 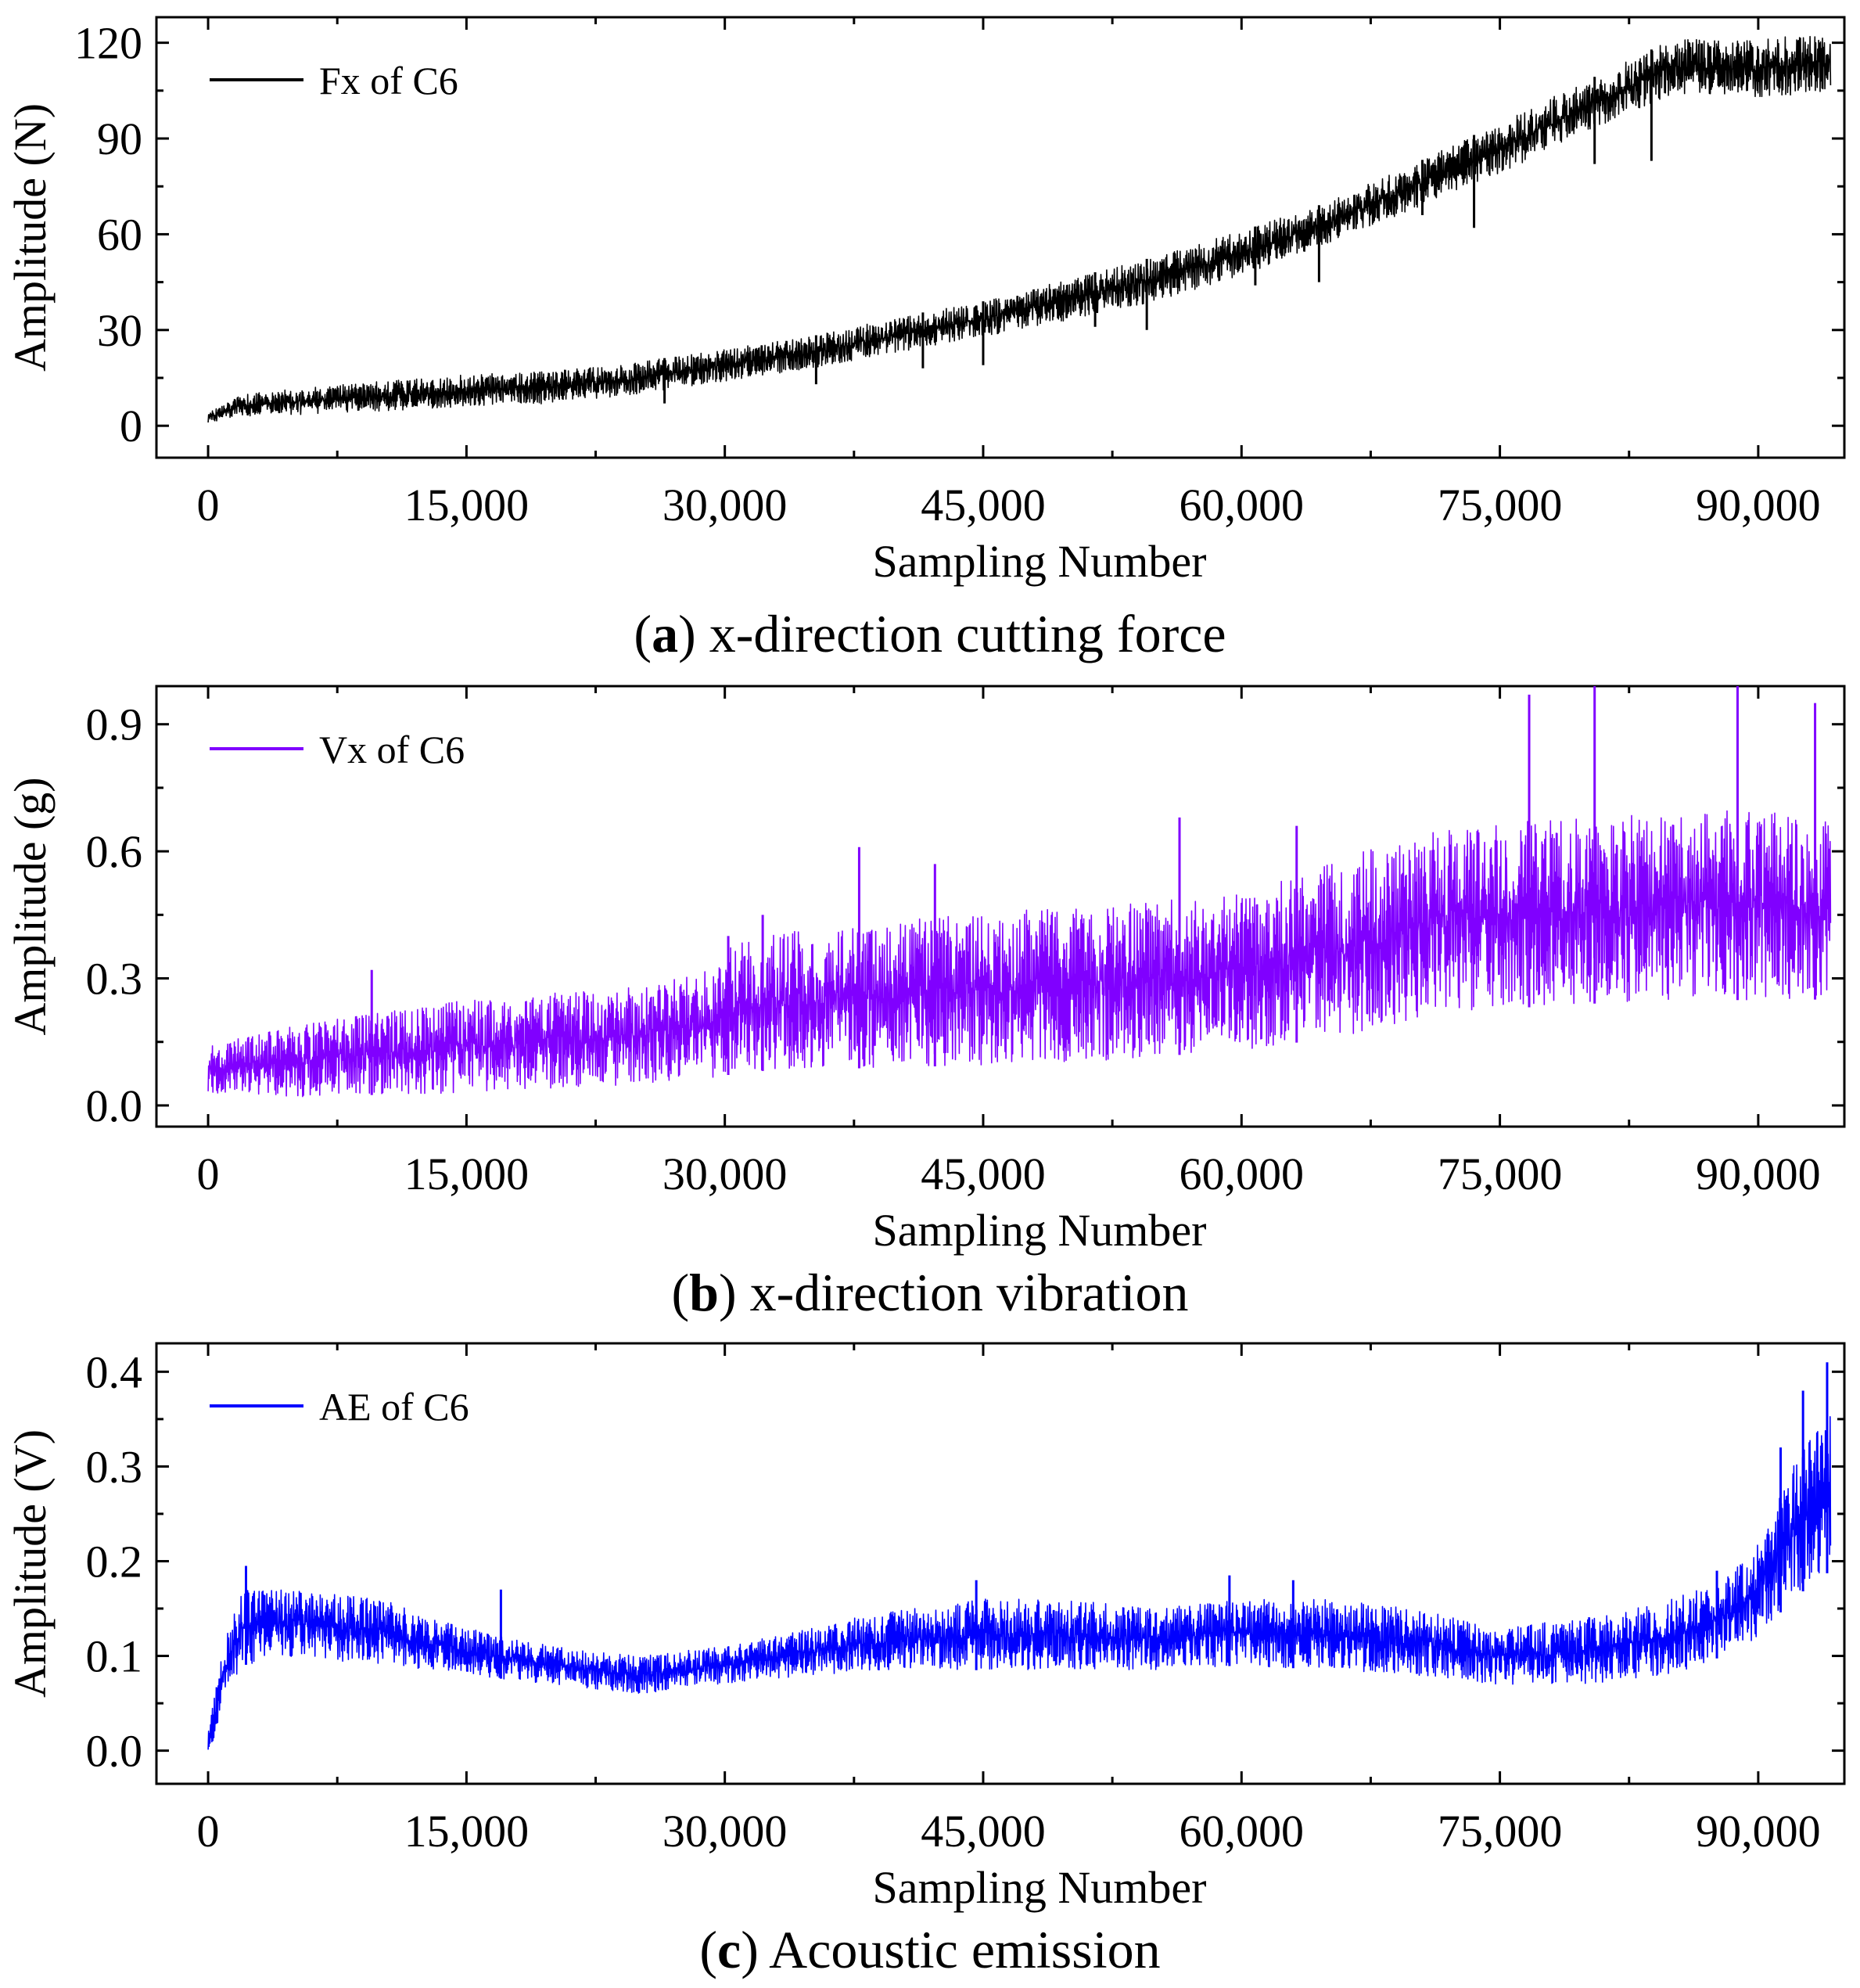 I want to click on caption-c-text: Acoustic emission, so click(x=965, y=1949).